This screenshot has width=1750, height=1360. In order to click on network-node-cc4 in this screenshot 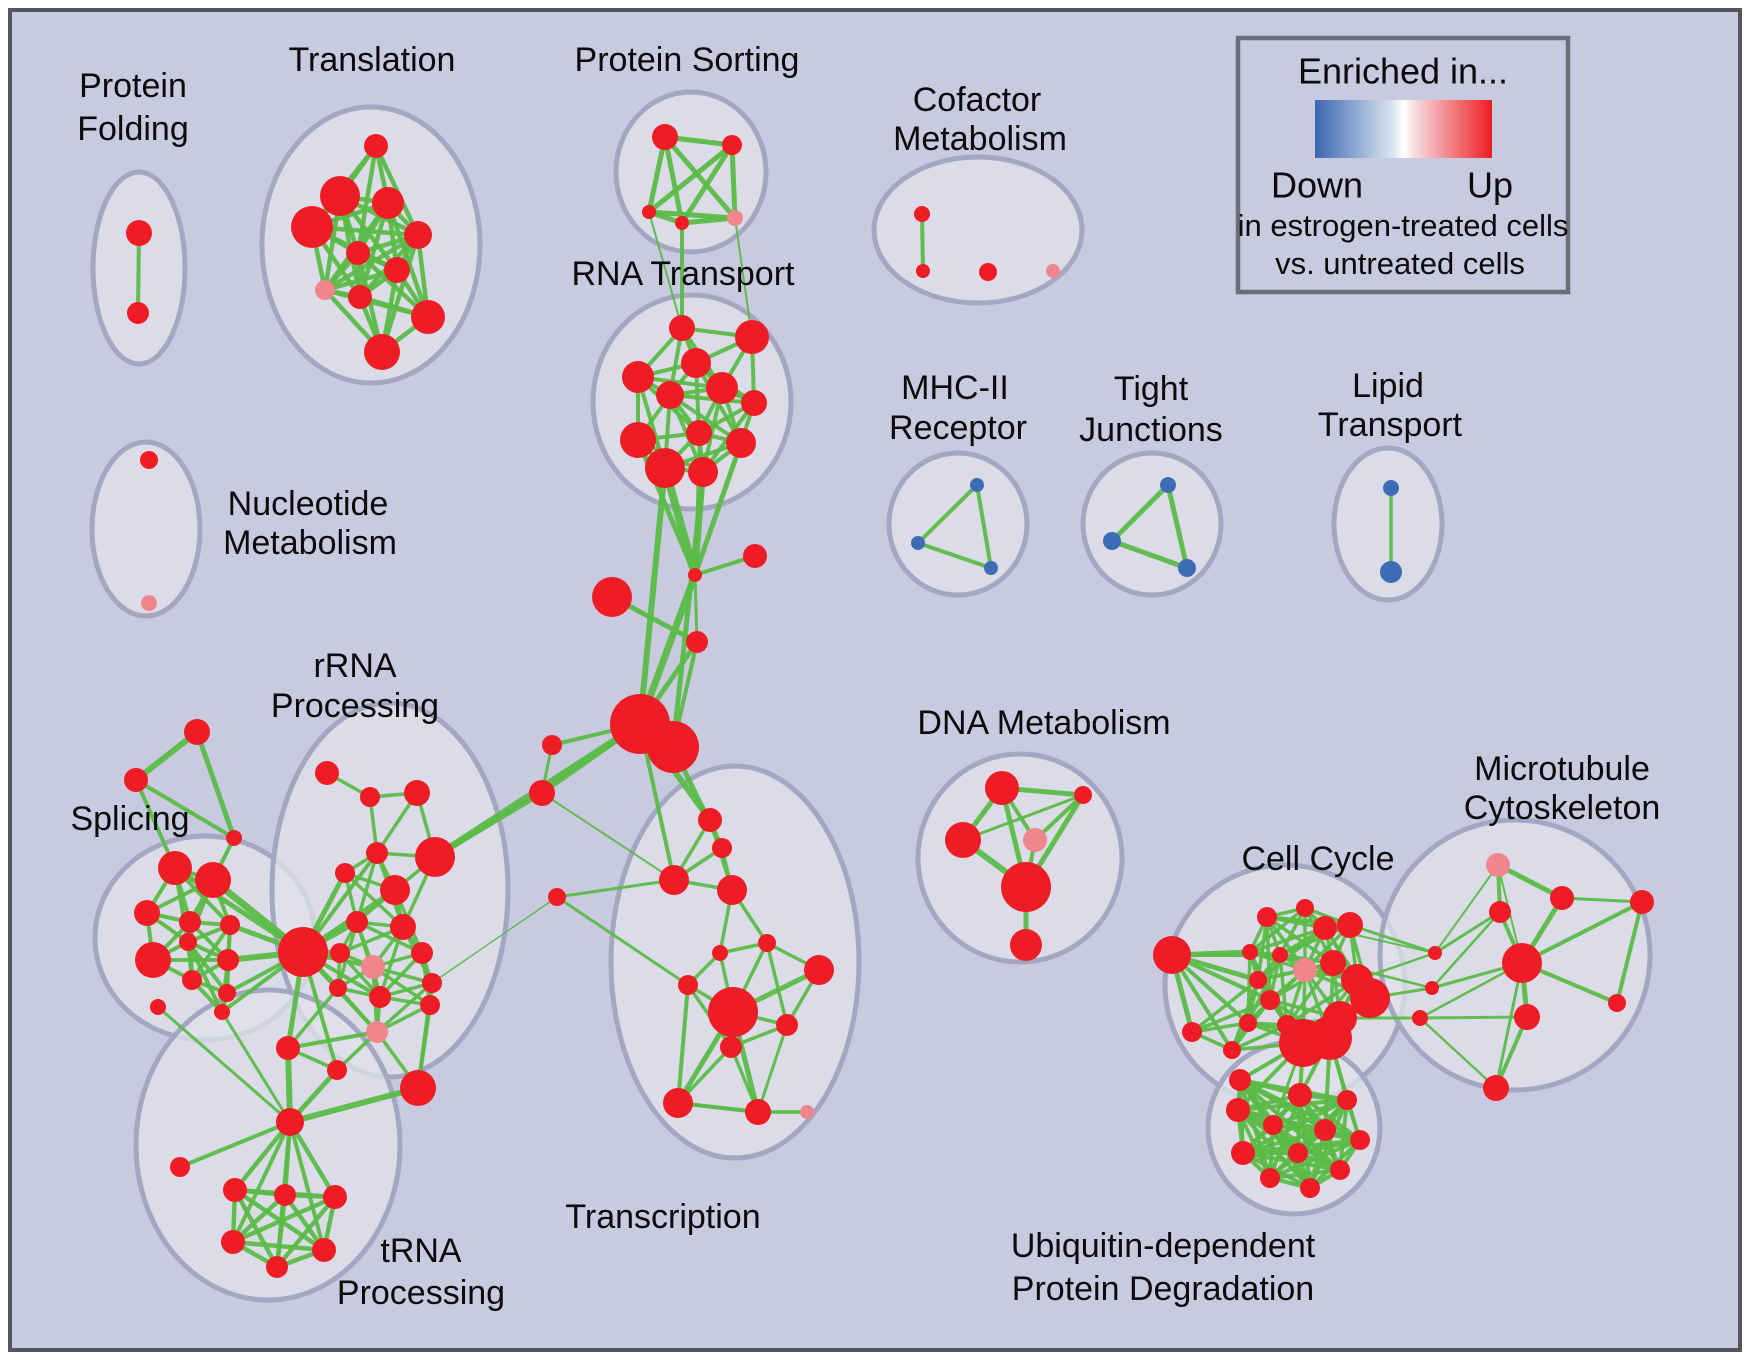, I will do `click(1350, 925)`.